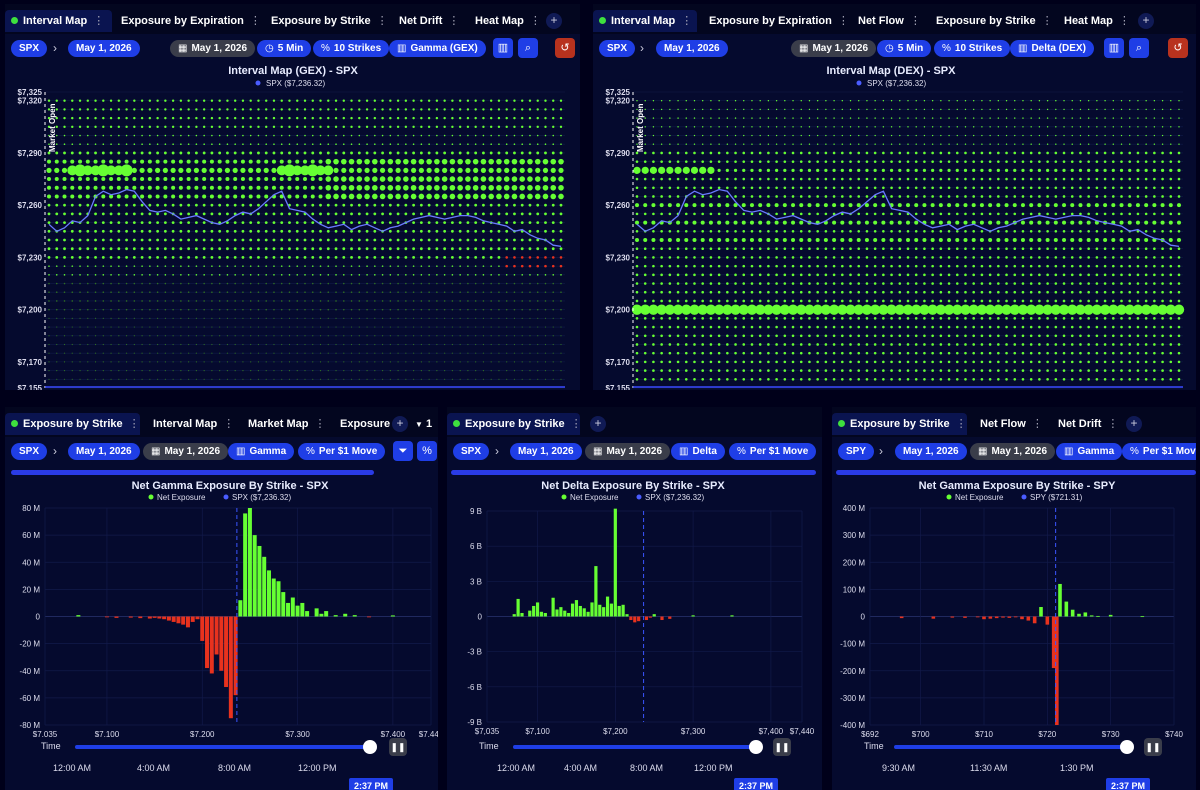 This screenshot has height=790, width=1200. Describe the element at coordinates (287, 424) in the screenshot. I see `tab-market-map: Market Map ⋮` at that location.